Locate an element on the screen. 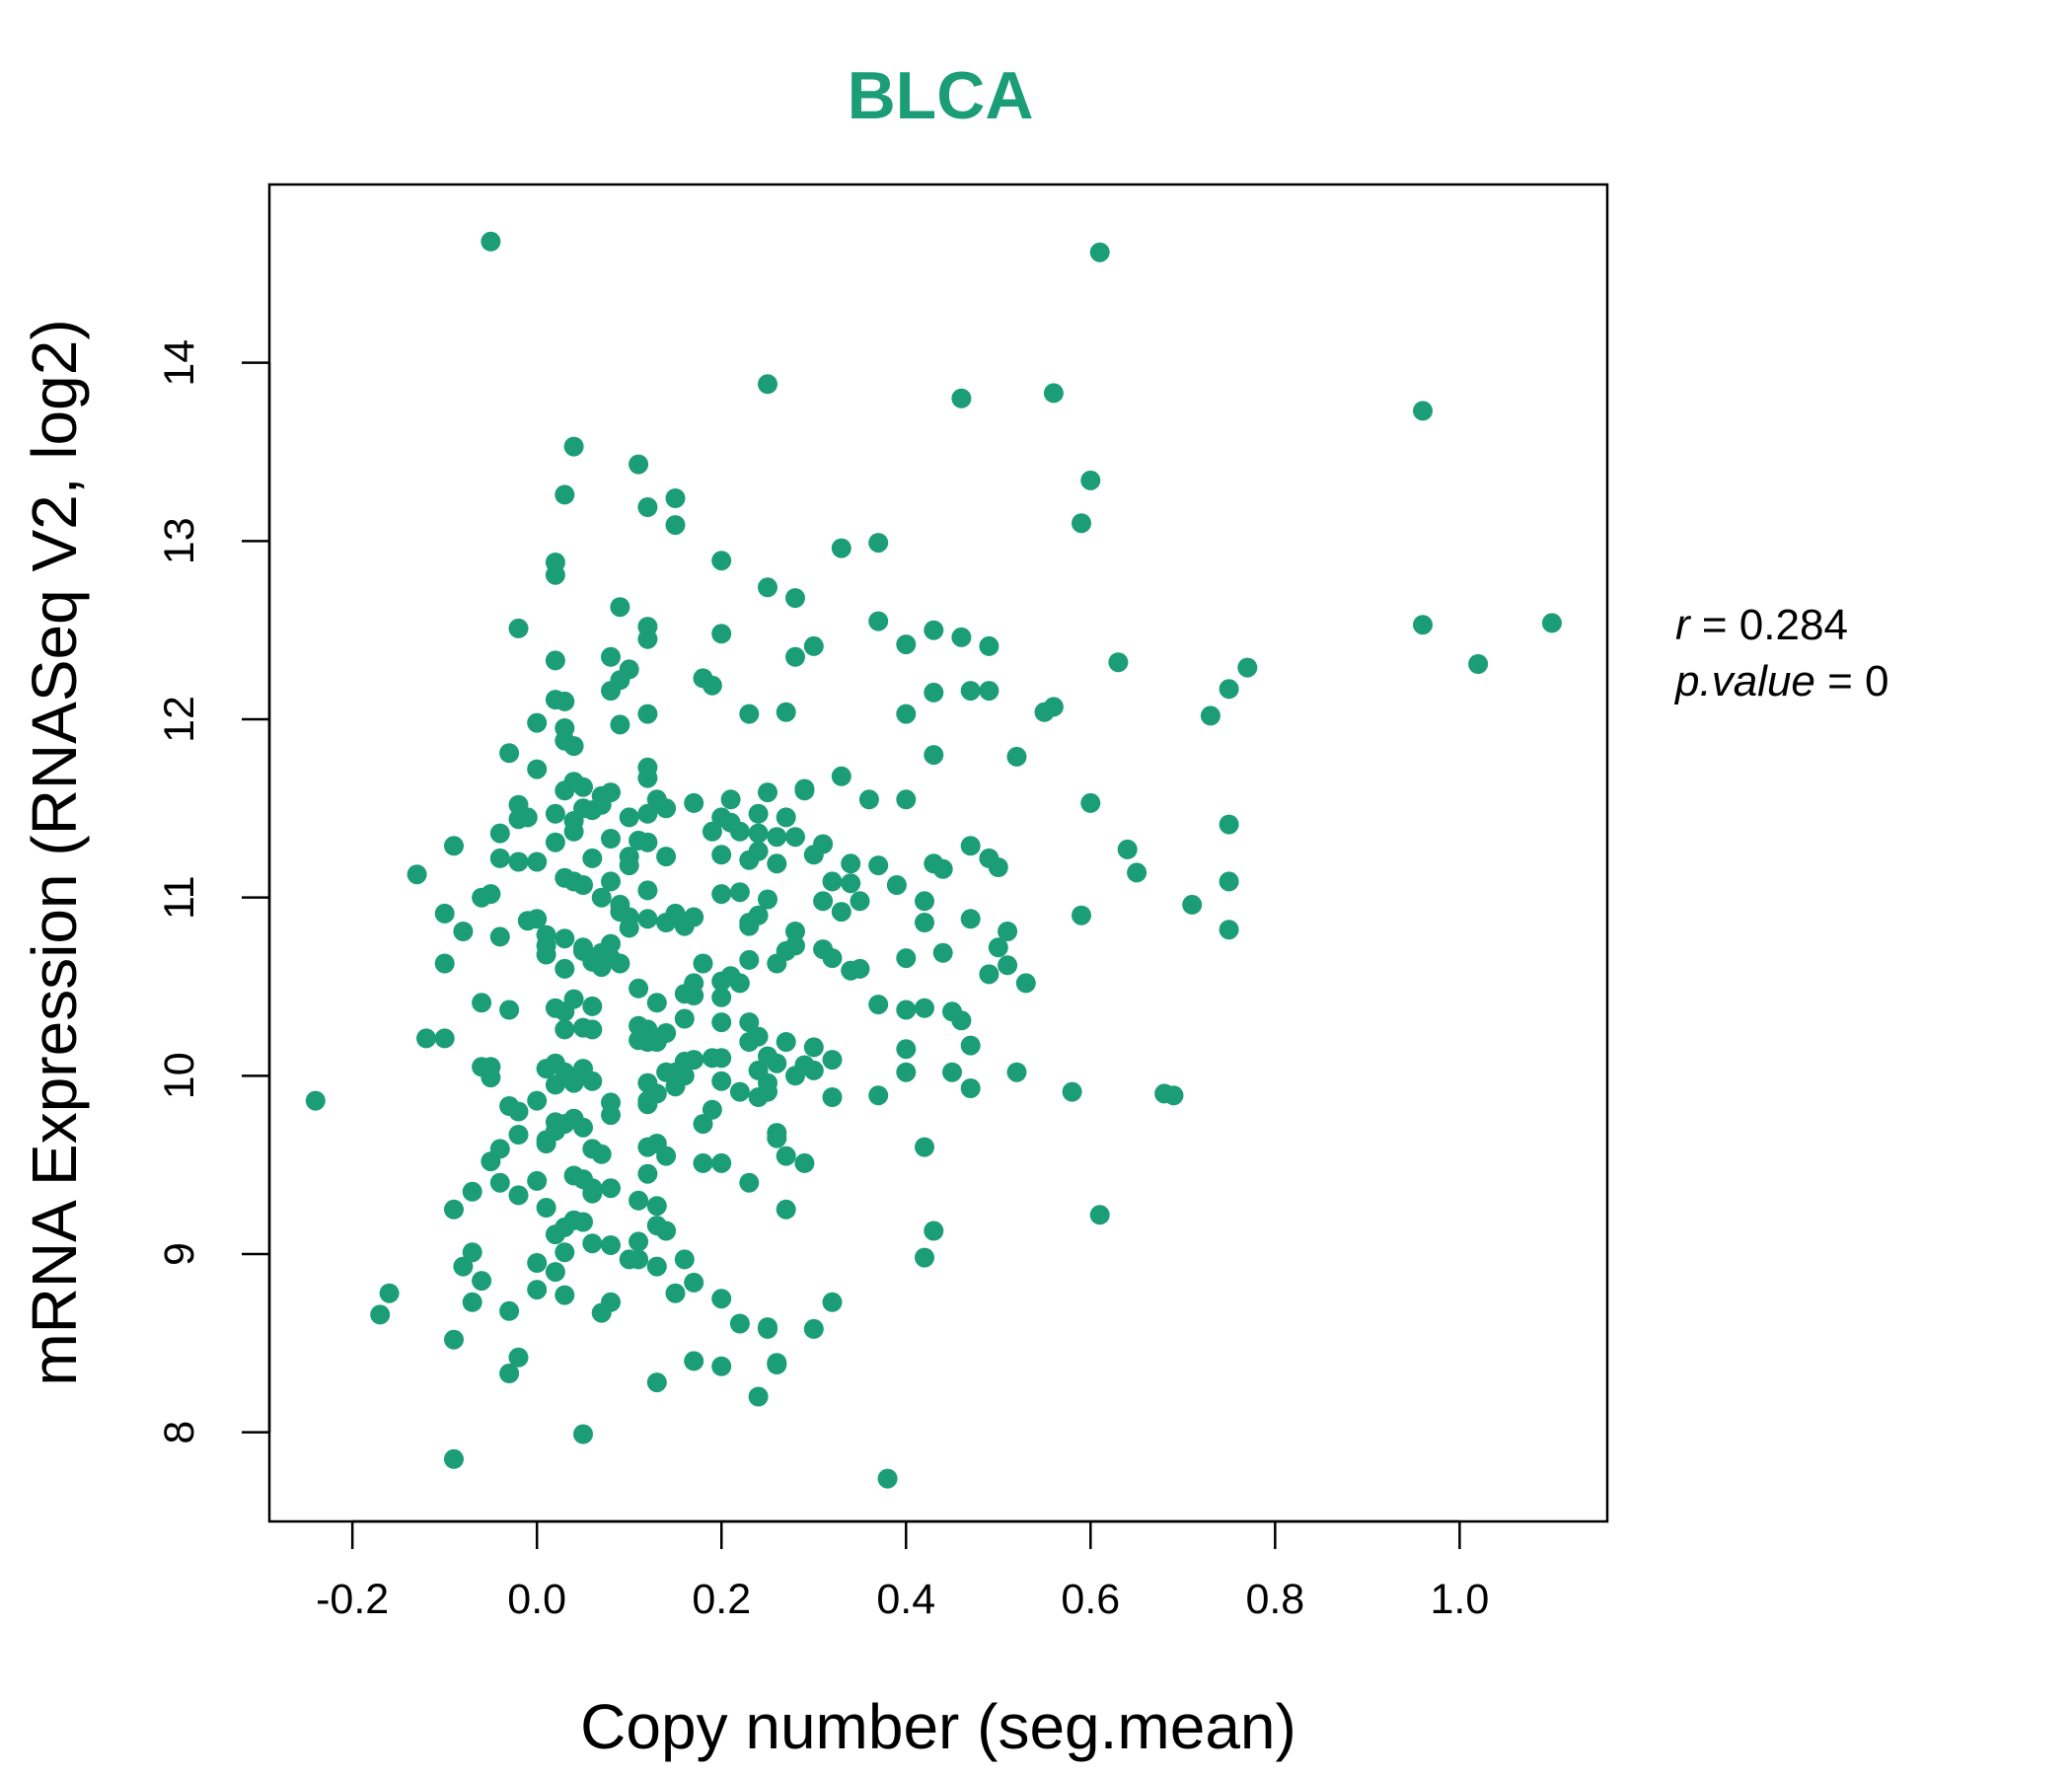 The height and width of the screenshot is (1776, 2072). y-tick-label: 12 is located at coordinates (179, 720).